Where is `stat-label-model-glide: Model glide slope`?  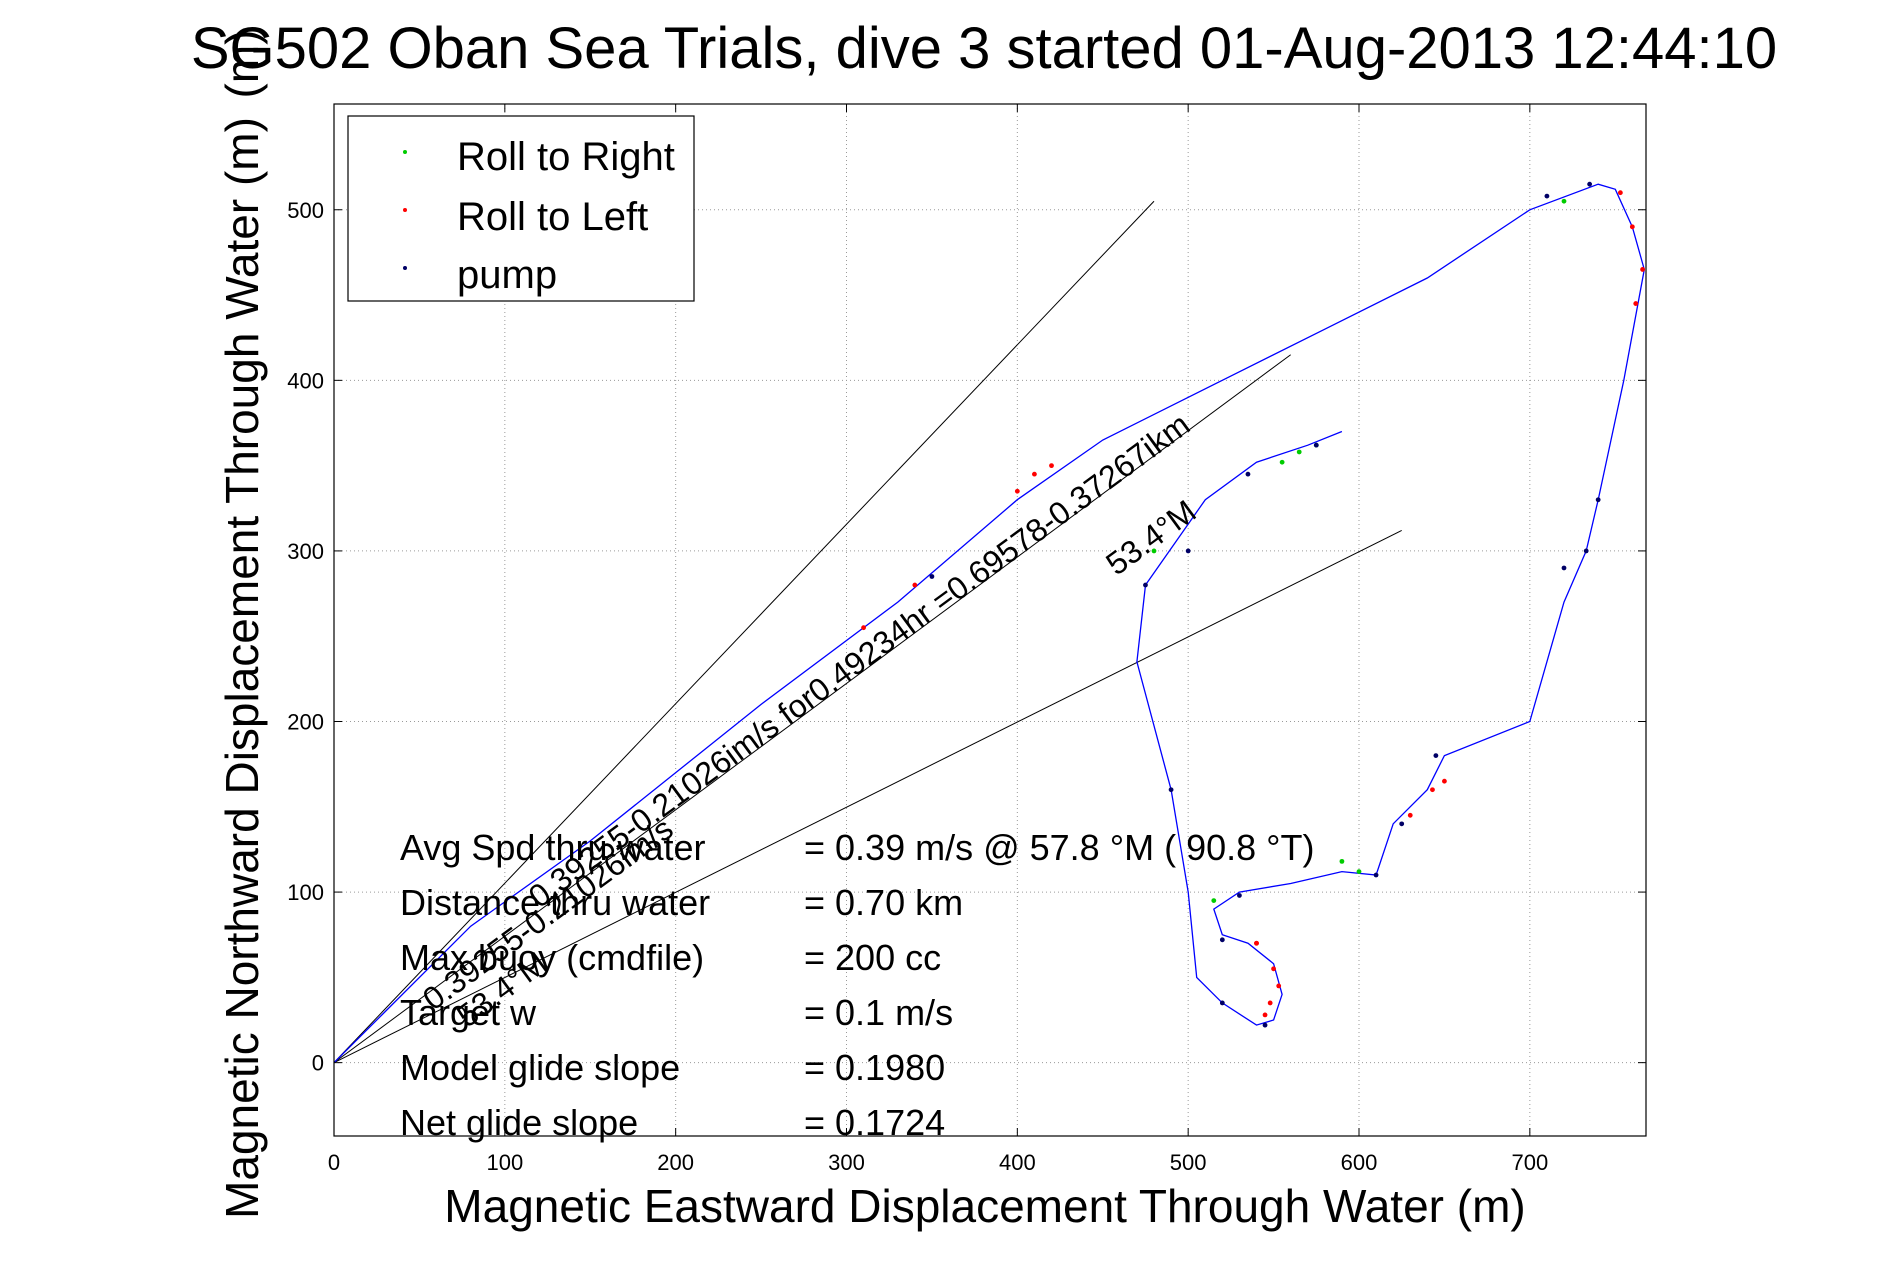 stat-label-model-glide: Model glide slope is located at coordinates (540, 1067).